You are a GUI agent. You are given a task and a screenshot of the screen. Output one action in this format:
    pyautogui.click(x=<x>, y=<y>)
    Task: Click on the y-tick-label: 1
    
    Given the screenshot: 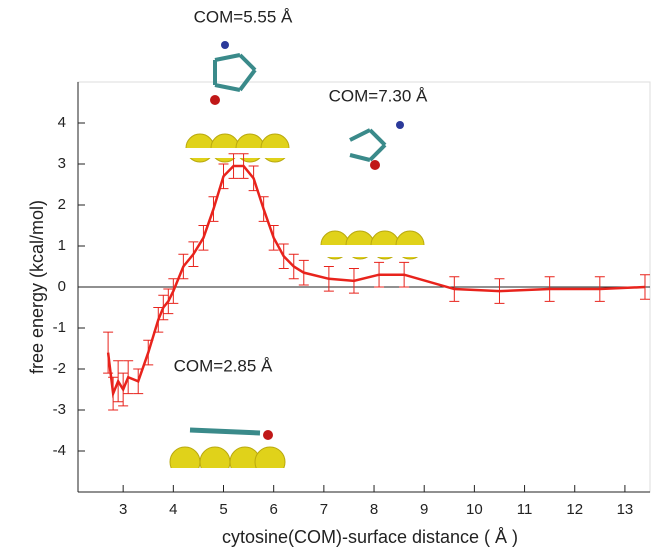 What is the action you would take?
    pyautogui.click(x=62, y=245)
    